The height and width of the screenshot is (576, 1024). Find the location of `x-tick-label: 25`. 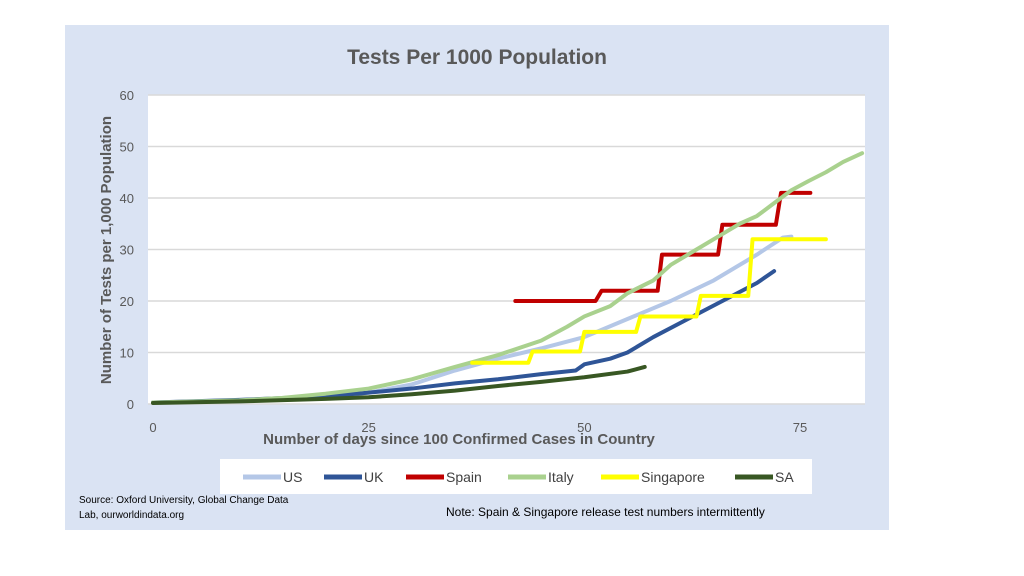

x-tick-label: 25 is located at coordinates (368, 427).